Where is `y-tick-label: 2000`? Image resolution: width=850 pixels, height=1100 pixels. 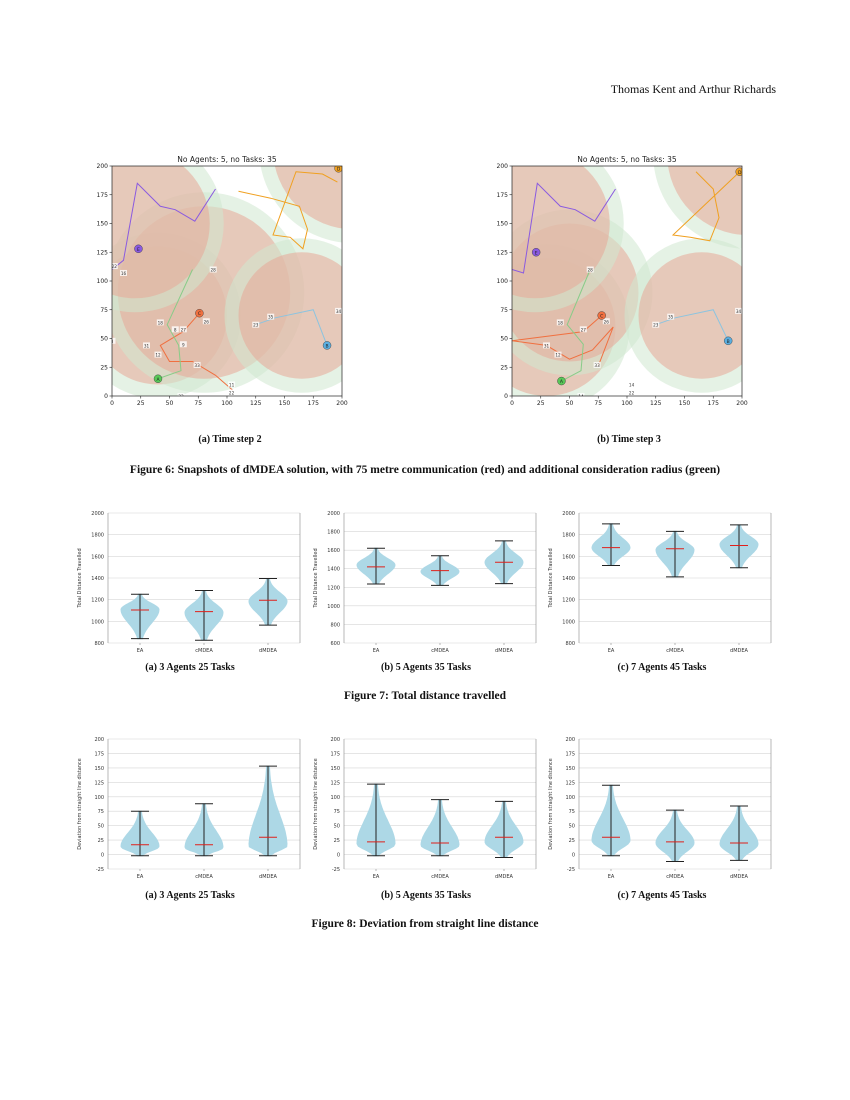 y-tick-label: 2000 is located at coordinates (333, 514).